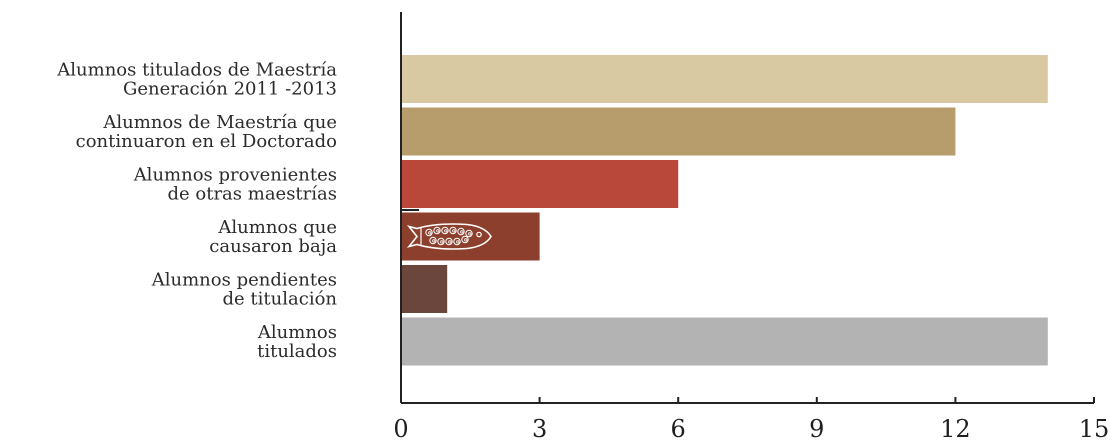  I want to click on category-label-line: Alumnos pendientes, so click(244, 280).